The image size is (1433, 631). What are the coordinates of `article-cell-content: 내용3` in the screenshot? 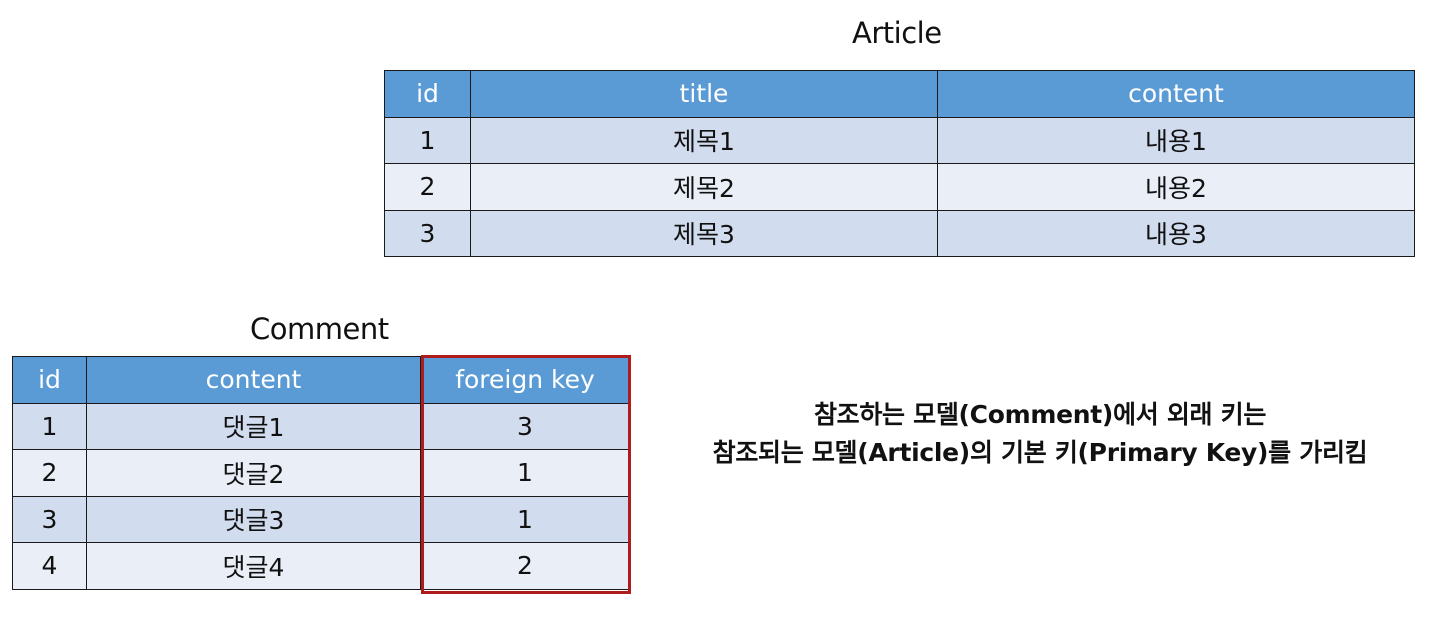 It's located at (1176, 233).